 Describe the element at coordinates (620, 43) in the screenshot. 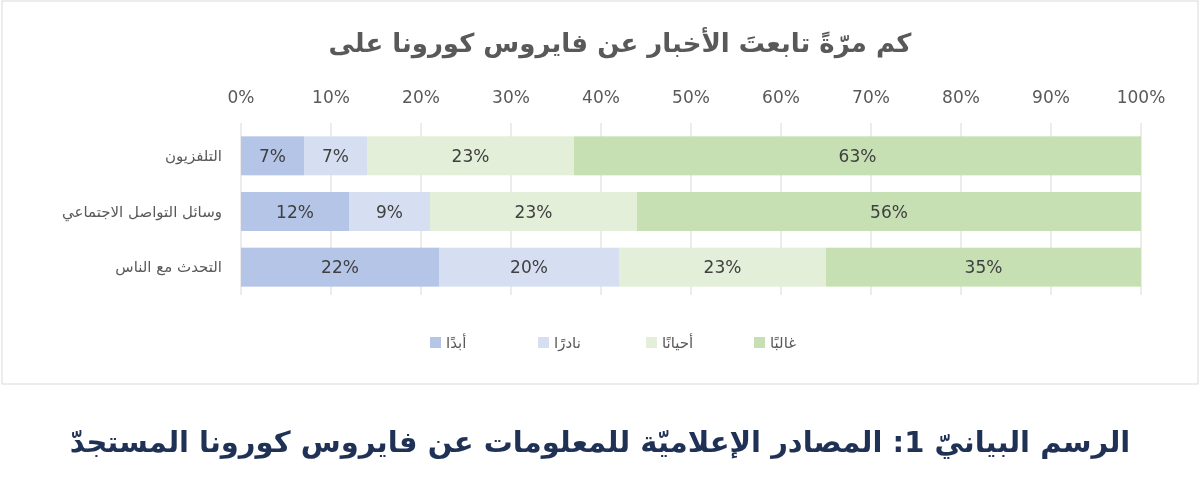

I see `chart-title: كم مرّةً تابعتَ الأخبار عن فايروس كورونا على` at that location.